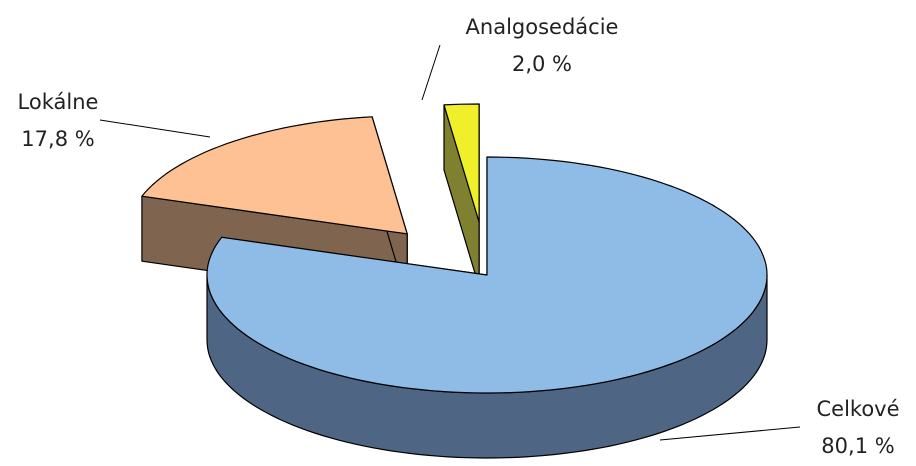 The width and height of the screenshot is (916, 466). I want to click on value-label: 2,0 %, so click(542, 64).